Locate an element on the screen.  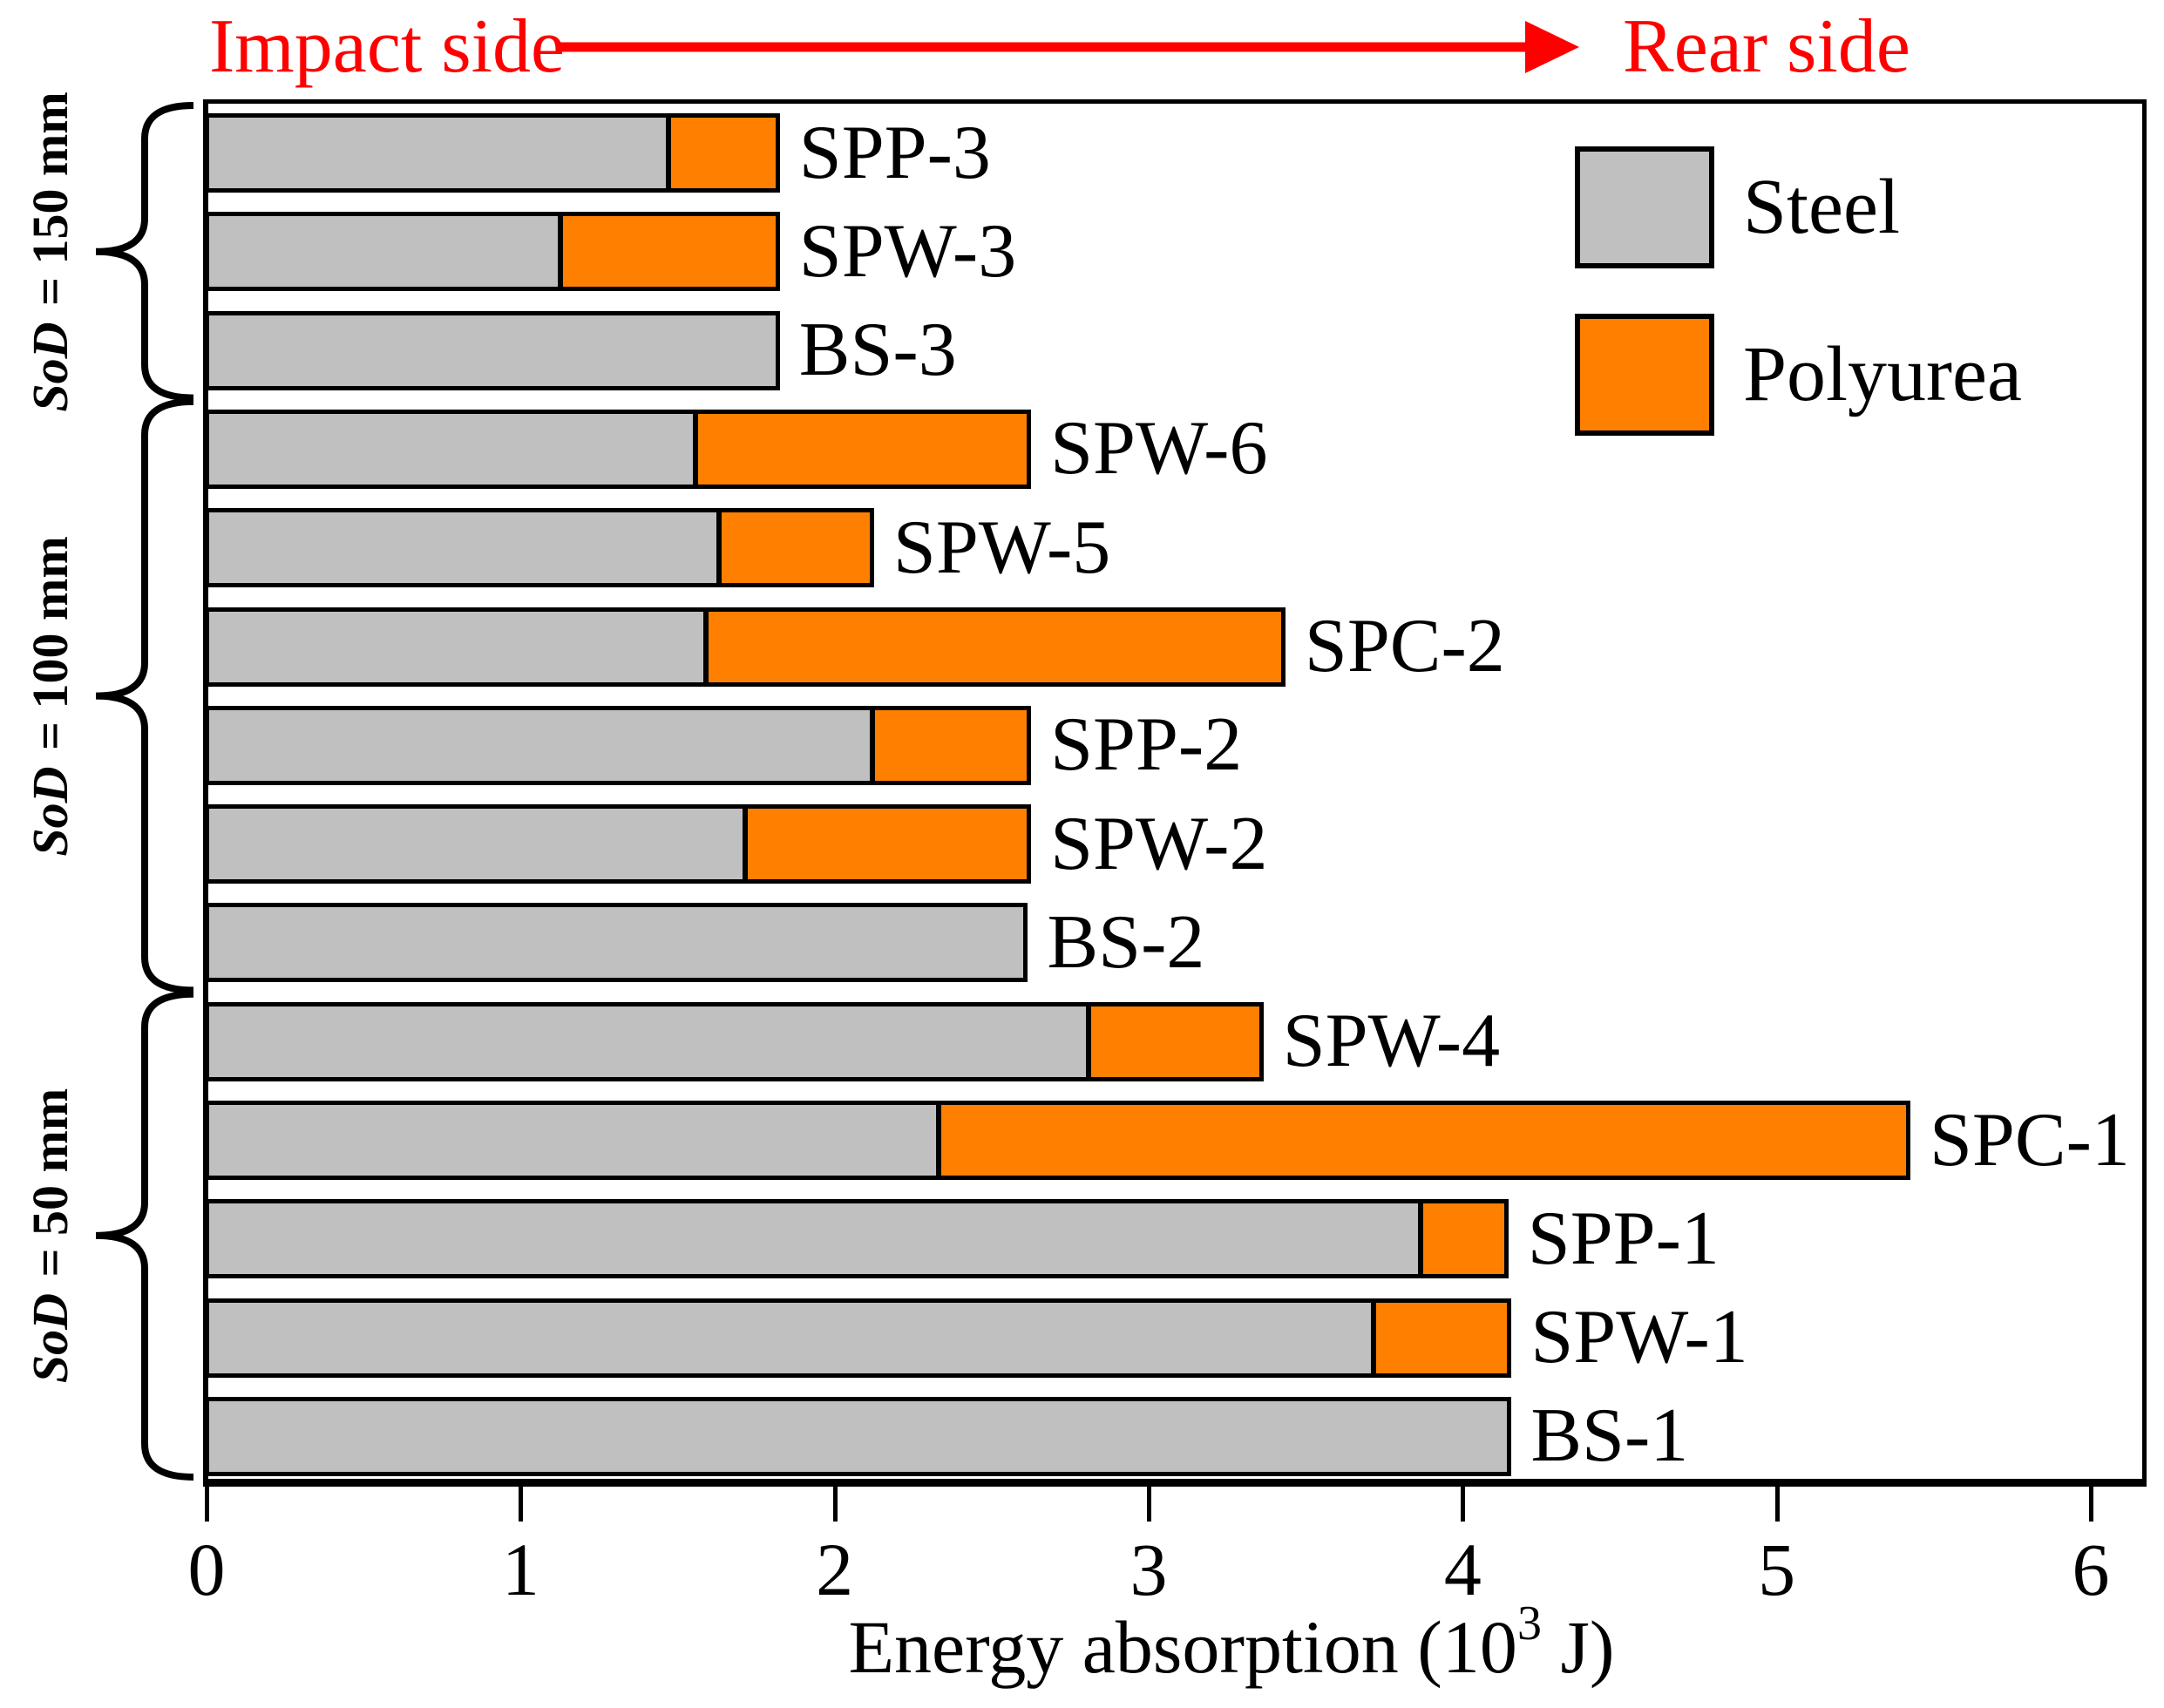
group-braces is located at coordinates (144, 791).